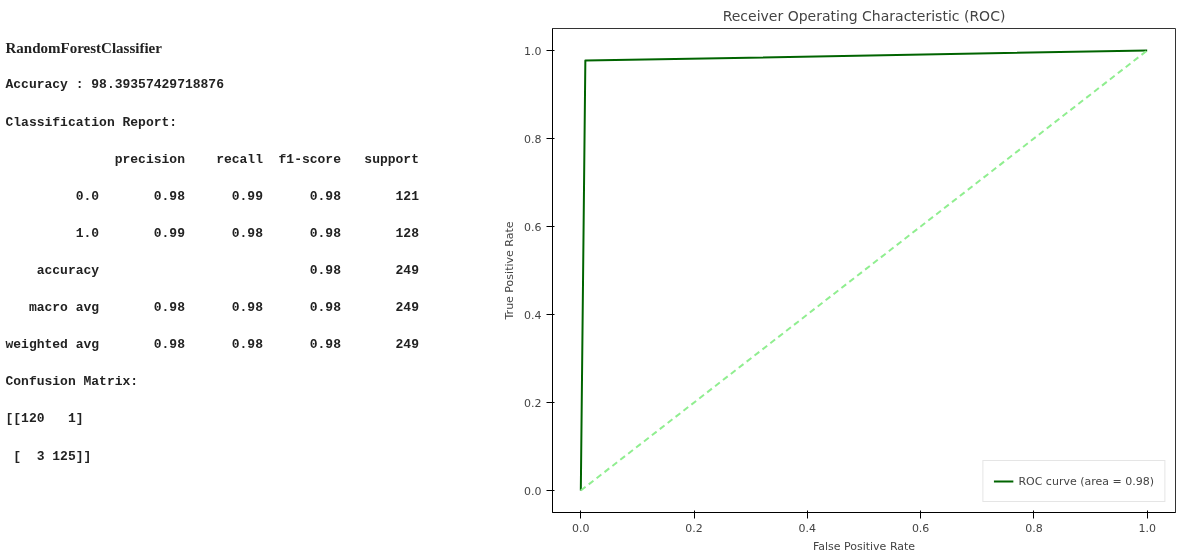  What do you see at coordinates (864, 546) in the screenshot?
I see `x-axis-title: False Positive Rate` at bounding box center [864, 546].